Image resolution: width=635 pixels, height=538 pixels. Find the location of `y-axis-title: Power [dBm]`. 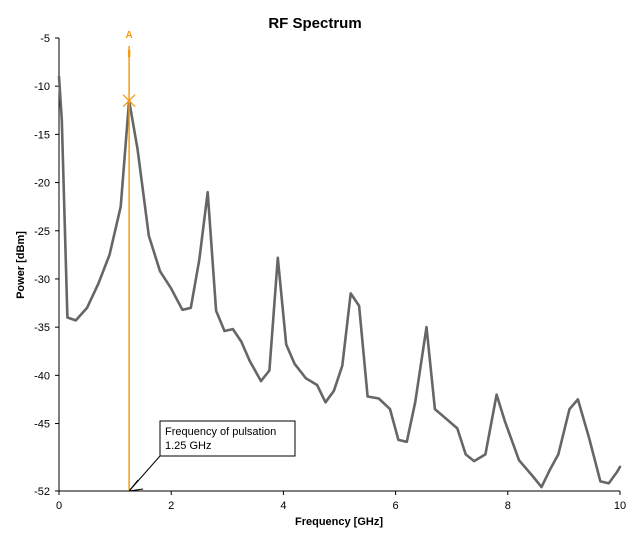

y-axis-title: Power [dBm] is located at coordinates (21, 265).